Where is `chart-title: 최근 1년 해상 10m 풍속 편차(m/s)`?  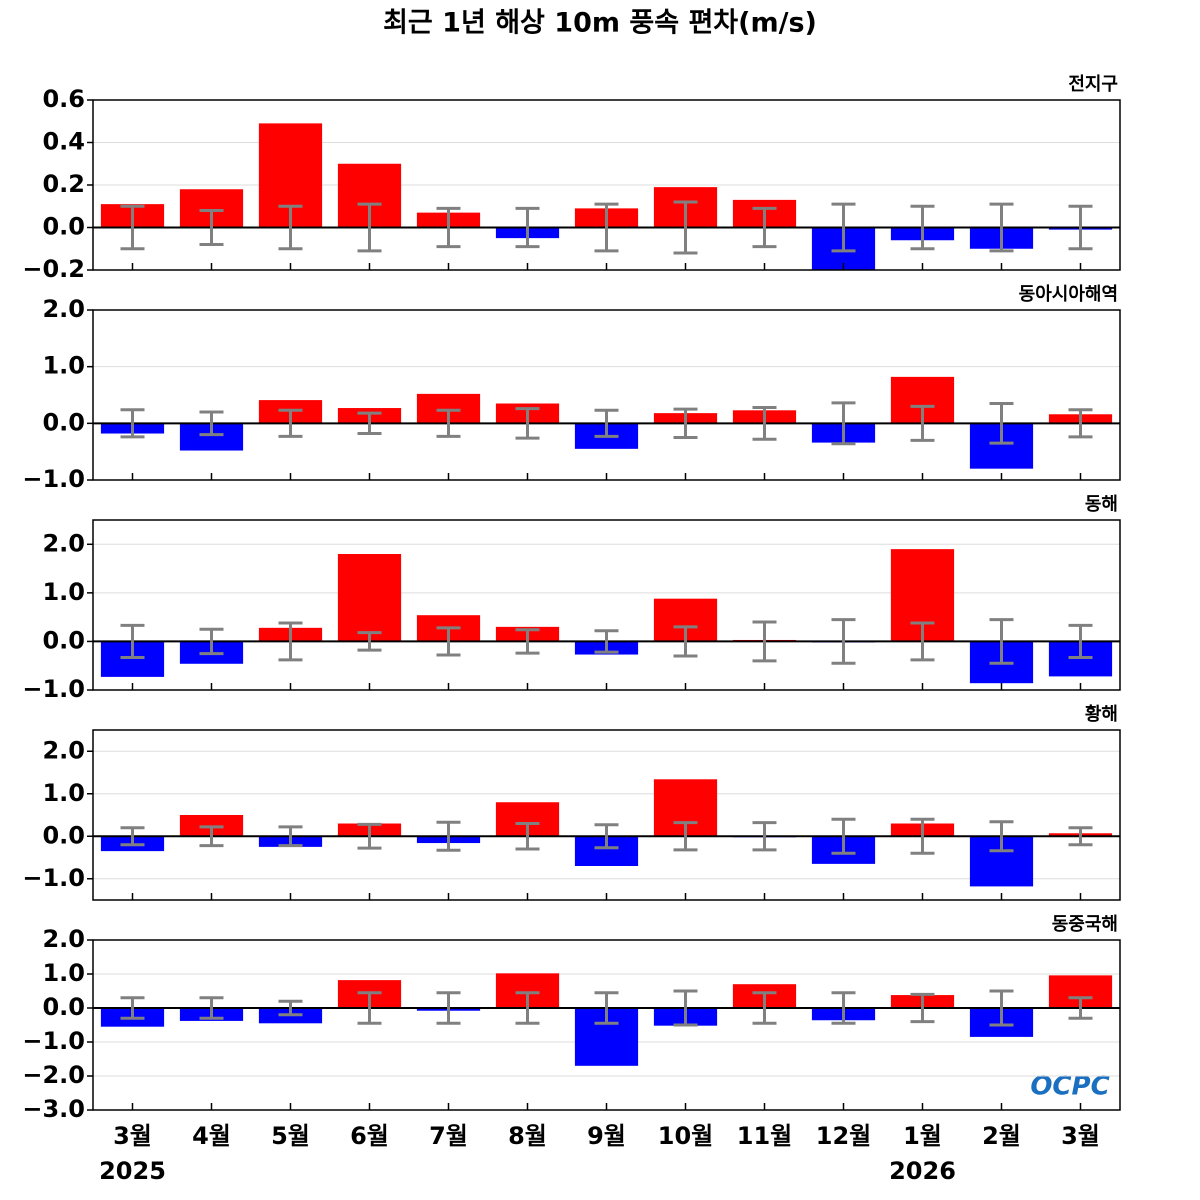
chart-title: 최근 1년 해상 10m 풍속 편차(m/s) is located at coordinates (600, 23).